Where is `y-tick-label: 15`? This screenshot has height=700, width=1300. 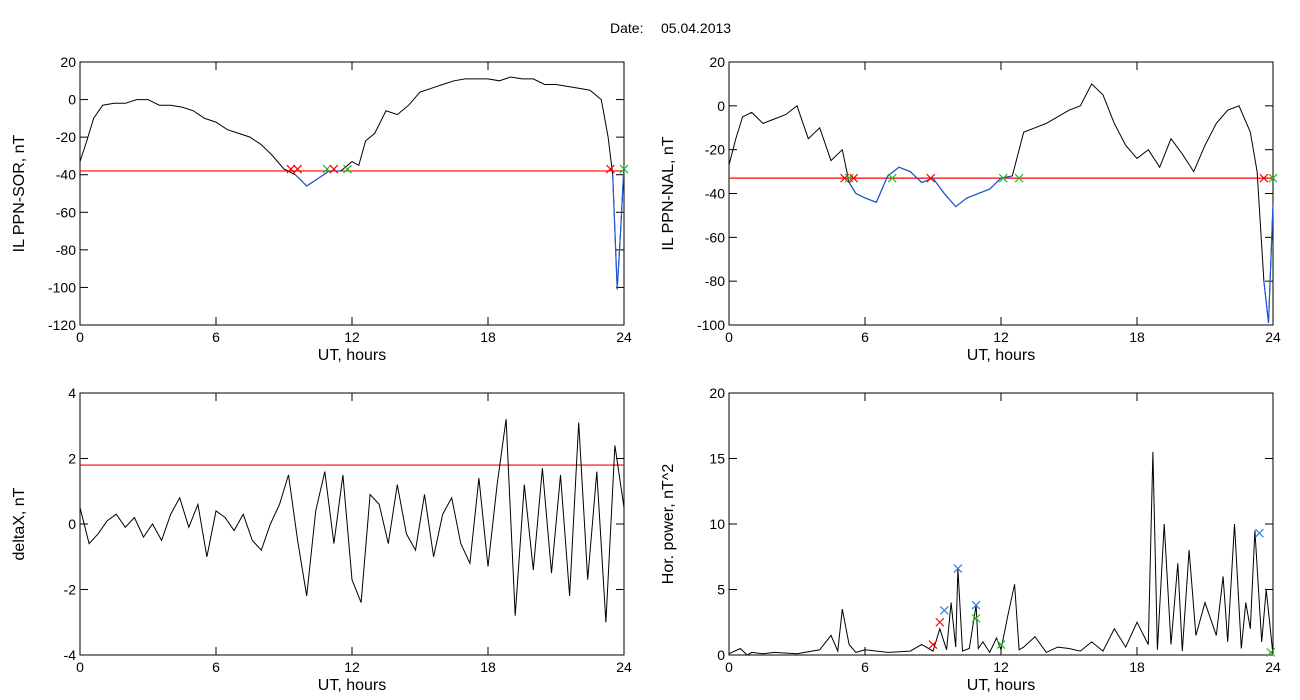 y-tick-label: 15 is located at coordinates (717, 459).